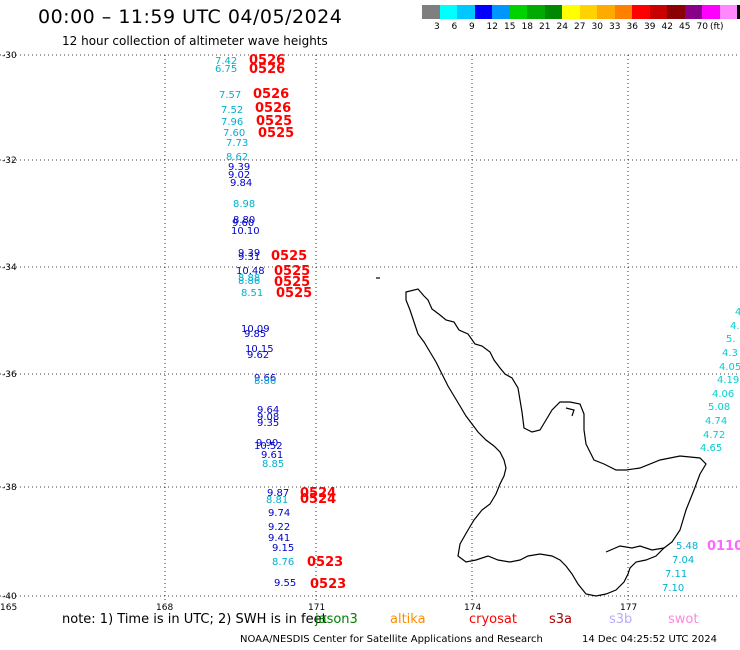 The image size is (740, 650). What do you see at coordinates (9, 488) in the screenshot?
I see `latitude-label: -38` at bounding box center [9, 488].